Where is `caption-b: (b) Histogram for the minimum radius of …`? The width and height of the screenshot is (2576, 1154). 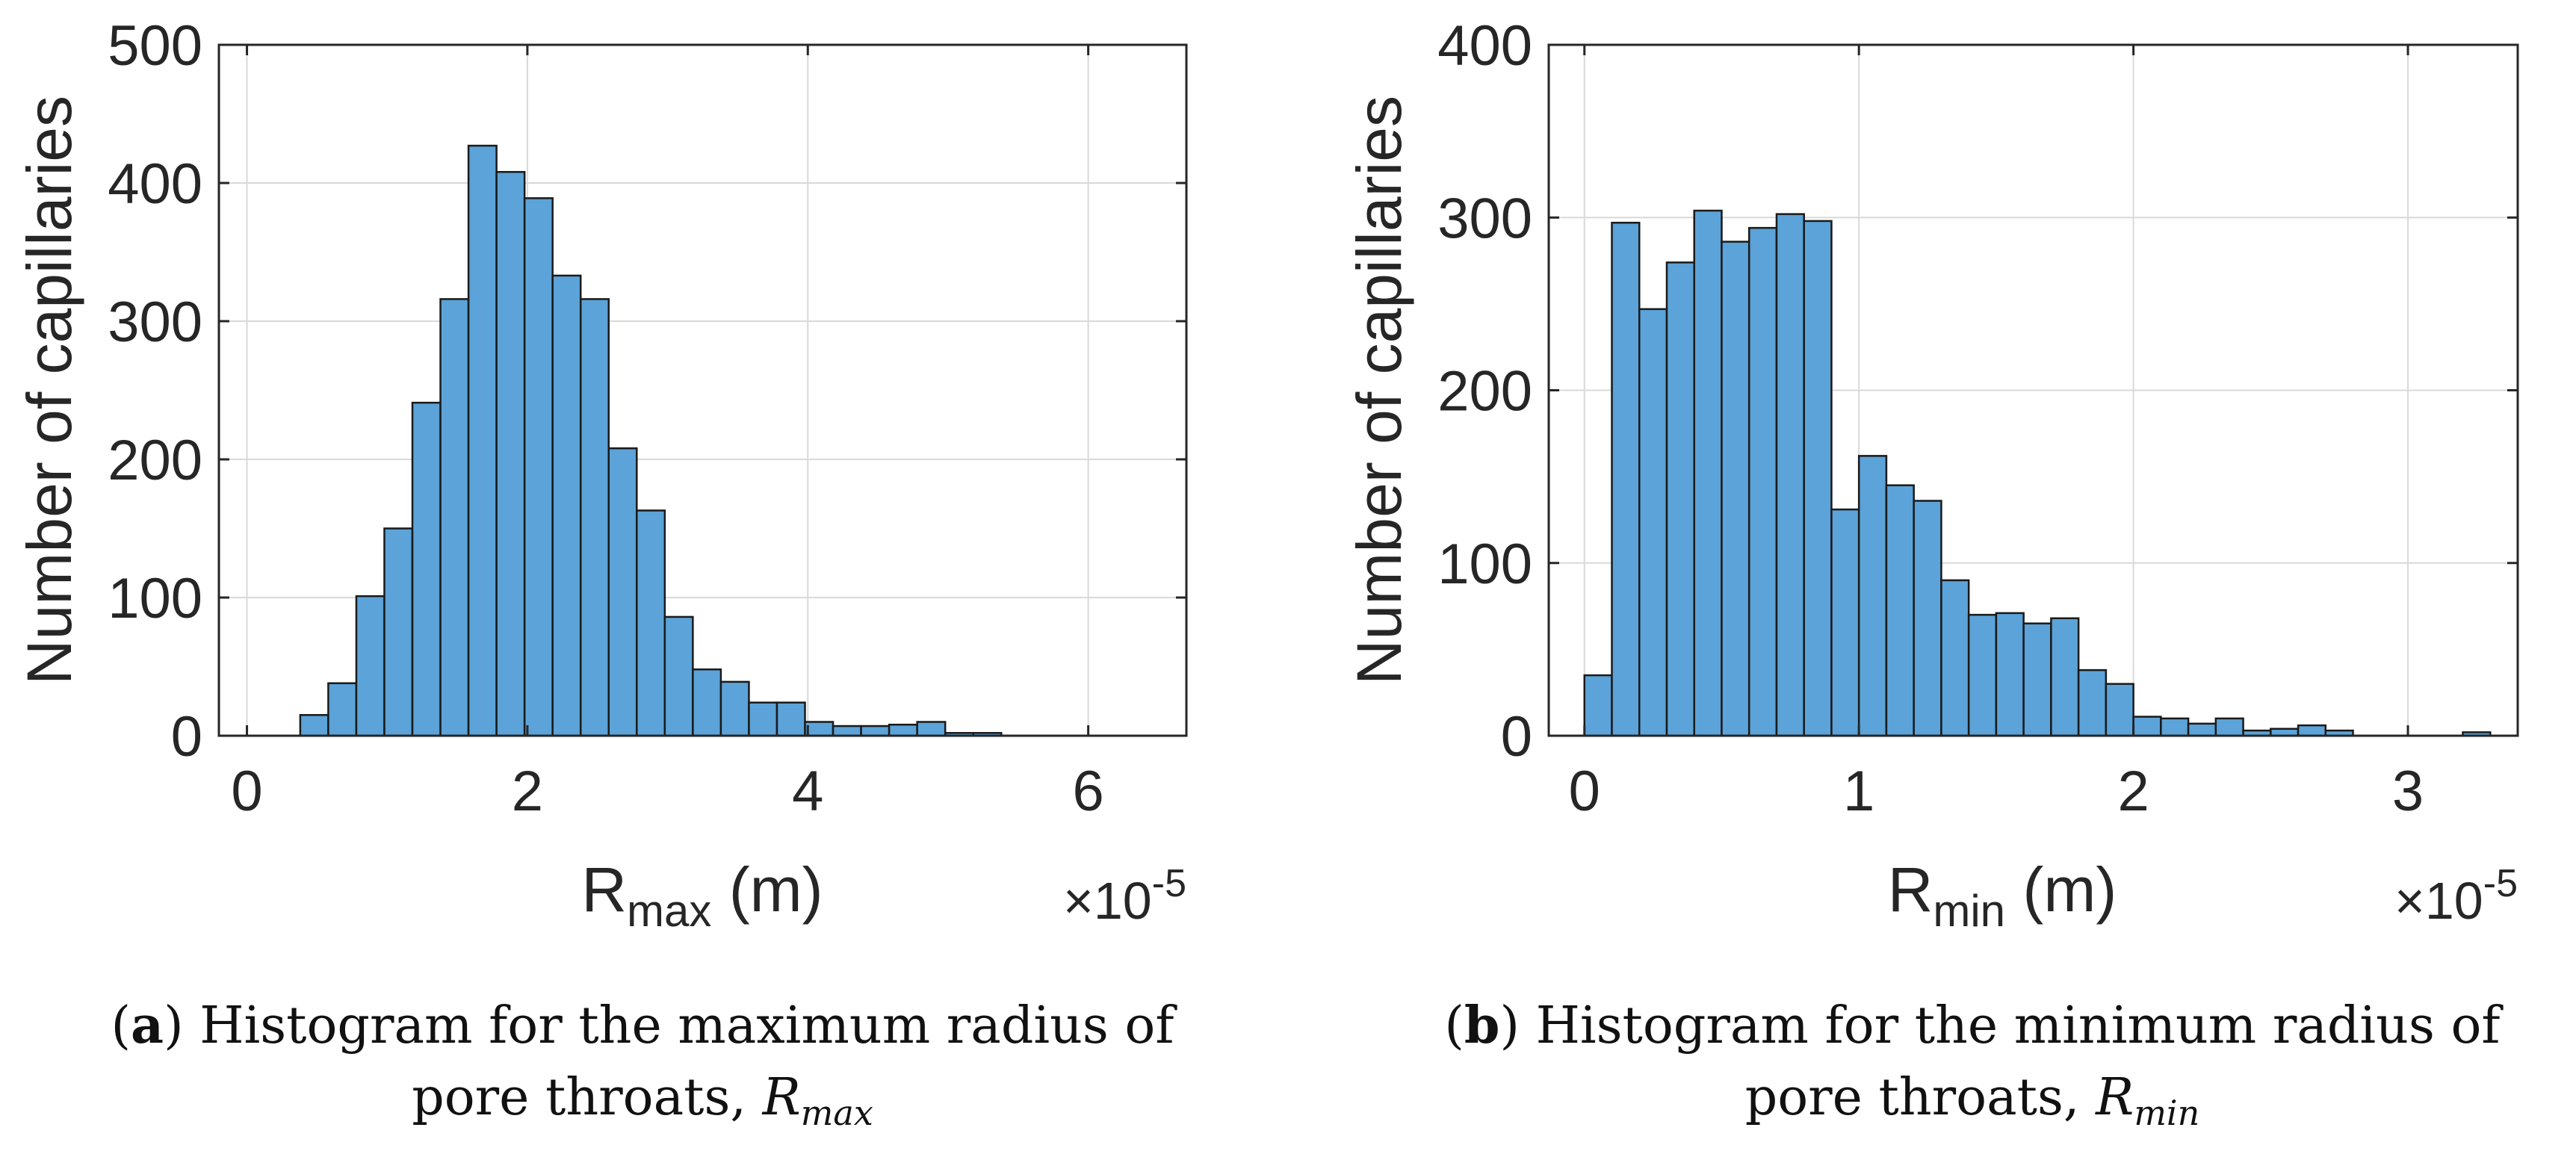 caption-b: (b) Histogram for the minimum radius of … is located at coordinates (1972, 1064).